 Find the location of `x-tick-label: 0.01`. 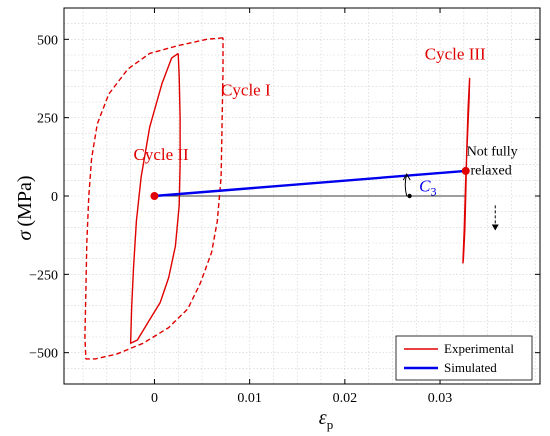

x-tick-label: 0.01 is located at coordinates (249, 398).